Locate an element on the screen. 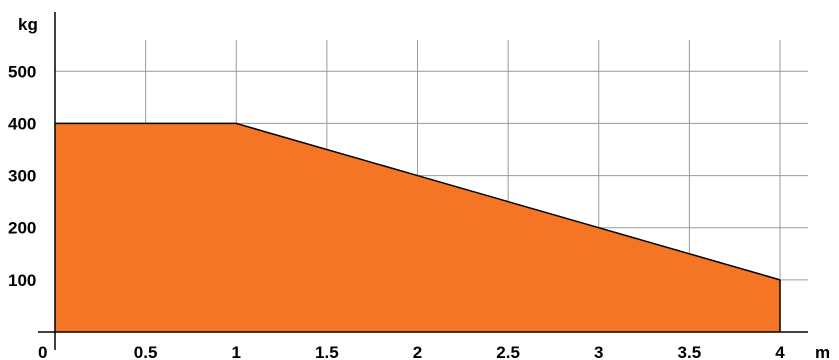 The image size is (839, 360). y-axis-label: kg is located at coordinates (28, 24).